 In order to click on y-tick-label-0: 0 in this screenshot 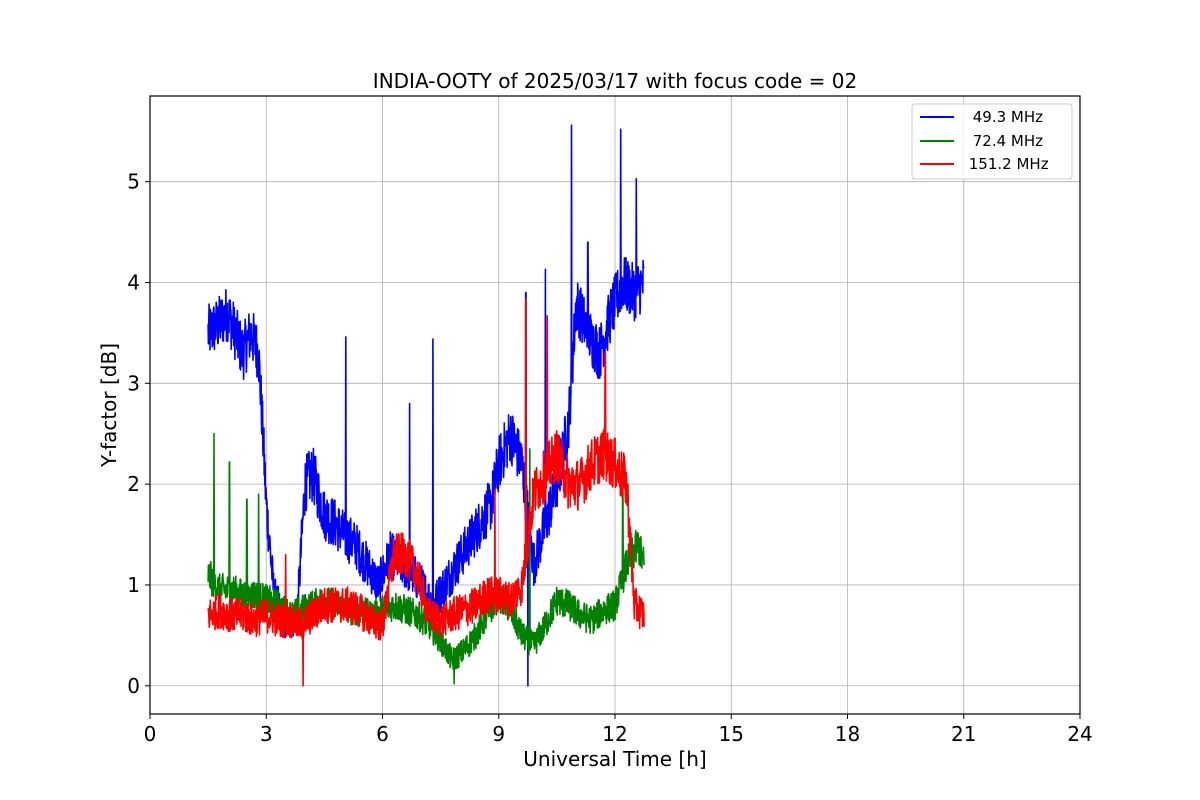, I will do `click(133, 686)`.